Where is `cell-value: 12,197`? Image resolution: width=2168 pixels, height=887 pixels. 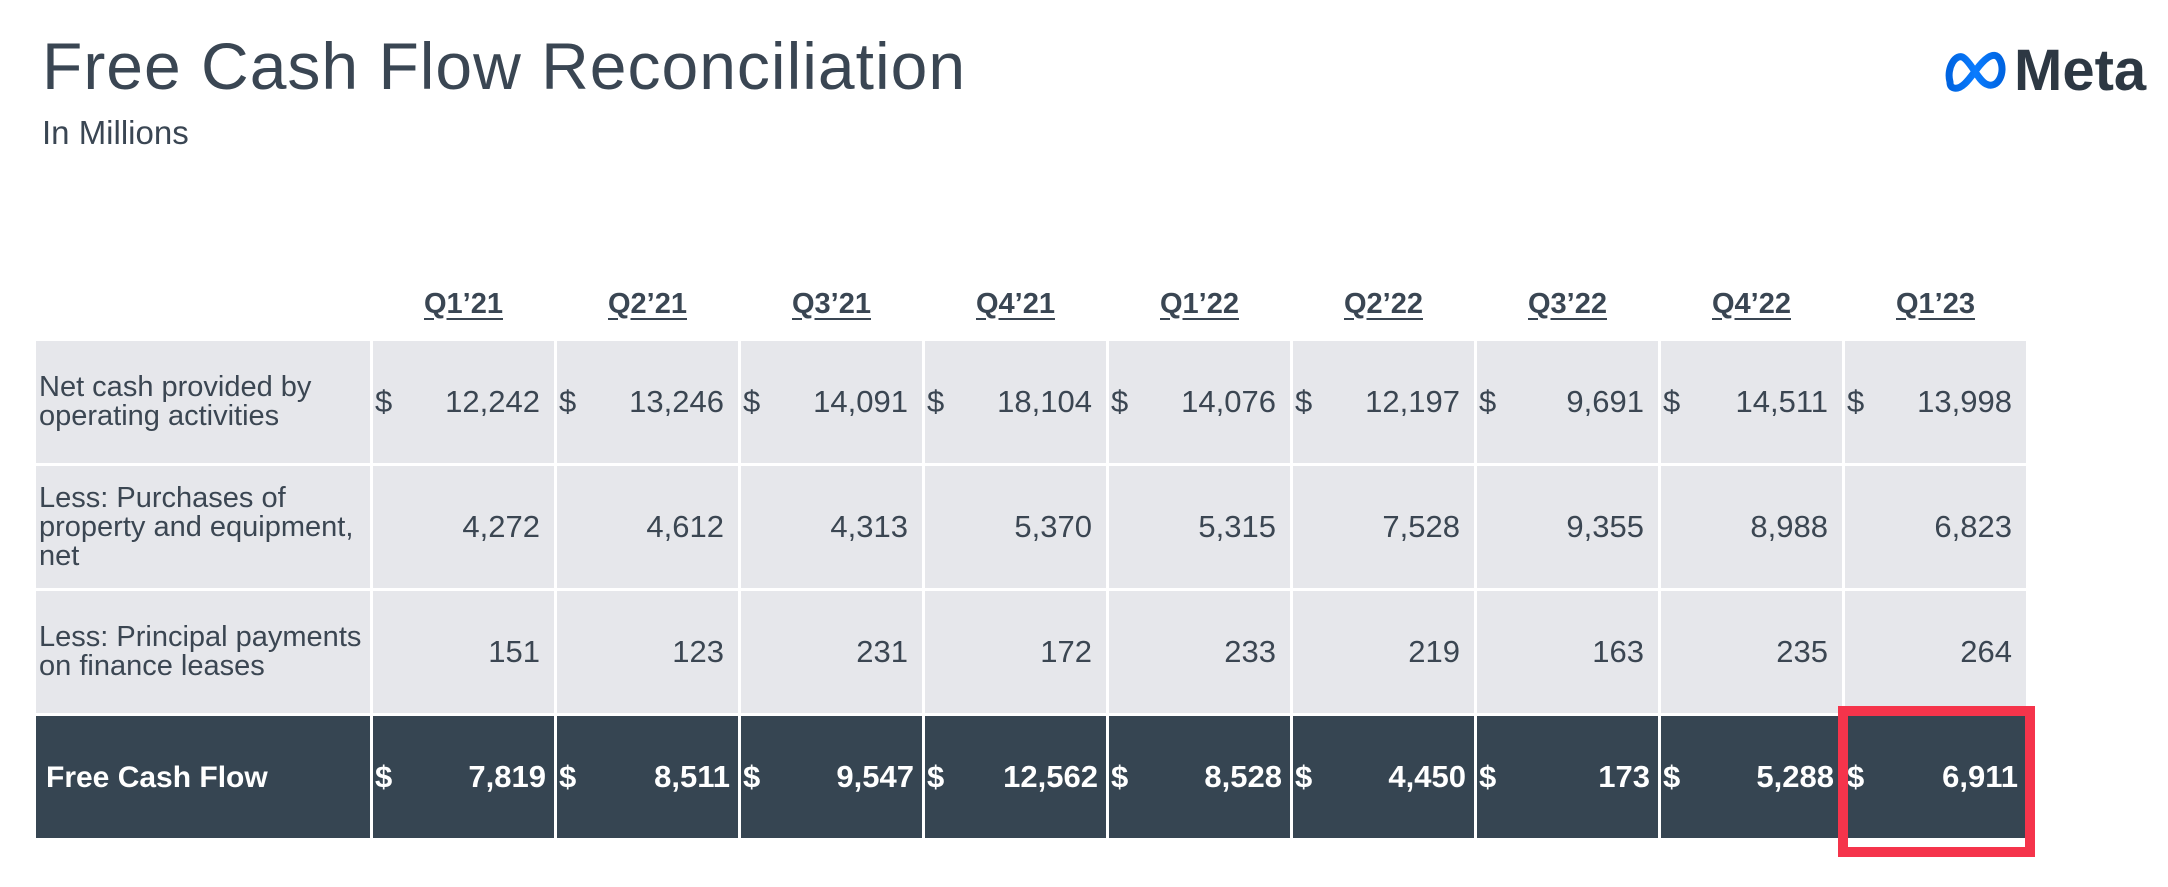
cell-value: 12,197 is located at coordinates (1412, 401).